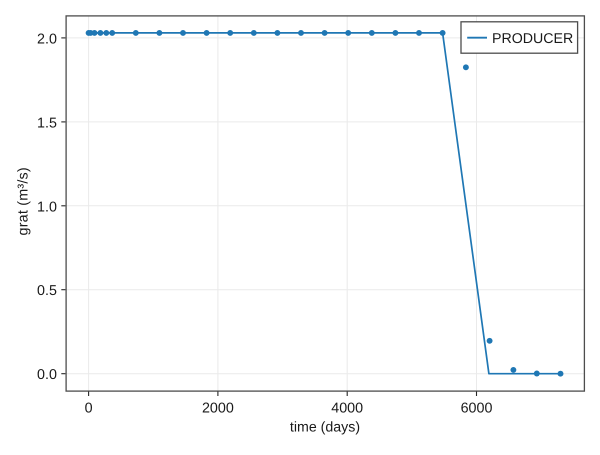 The height and width of the screenshot is (455, 600). Describe the element at coordinates (325, 428) in the screenshot. I see `svg-text: time (days)` at that location.